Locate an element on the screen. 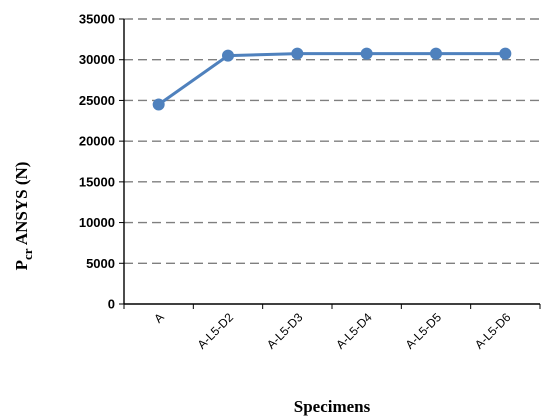  x-tick-label: A-L5-D3 is located at coordinates (285, 331).